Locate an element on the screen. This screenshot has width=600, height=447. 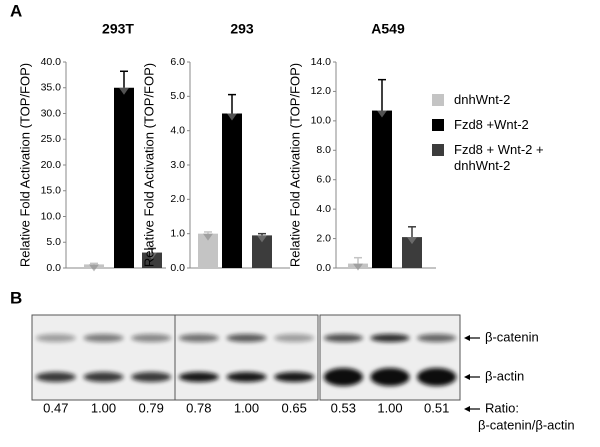
y-tick-label: 40.0 is located at coordinates (51, 62).